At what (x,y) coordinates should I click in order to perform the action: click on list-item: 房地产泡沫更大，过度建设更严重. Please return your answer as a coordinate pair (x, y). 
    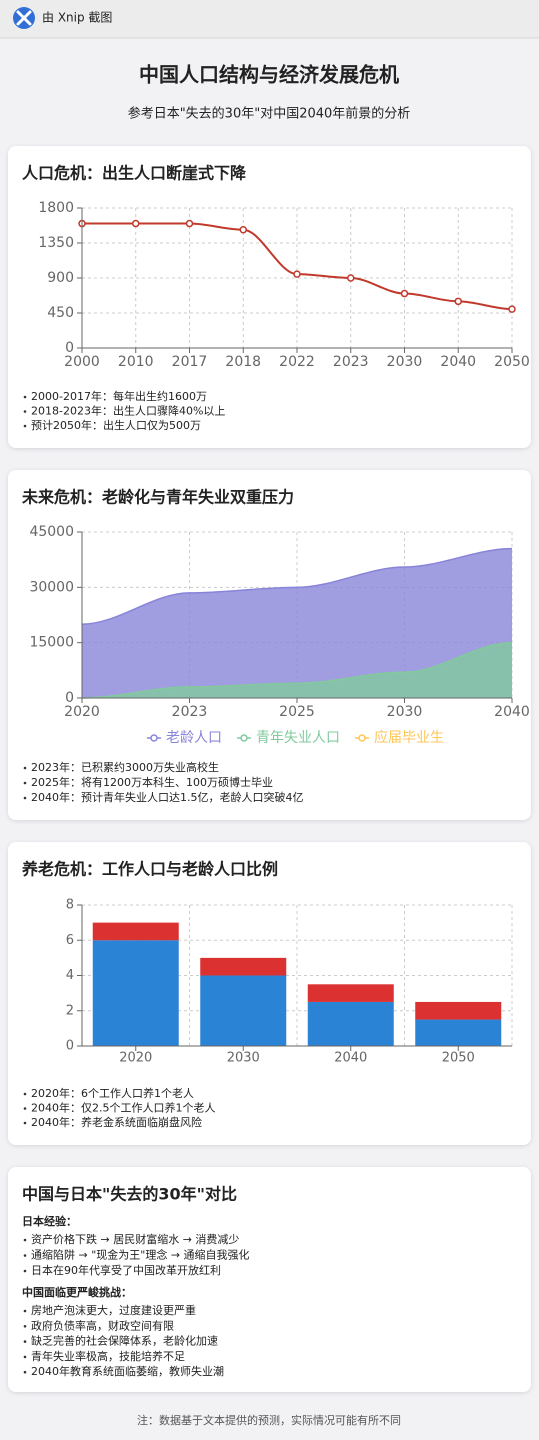
    Looking at the image, I should click on (113, 1310).